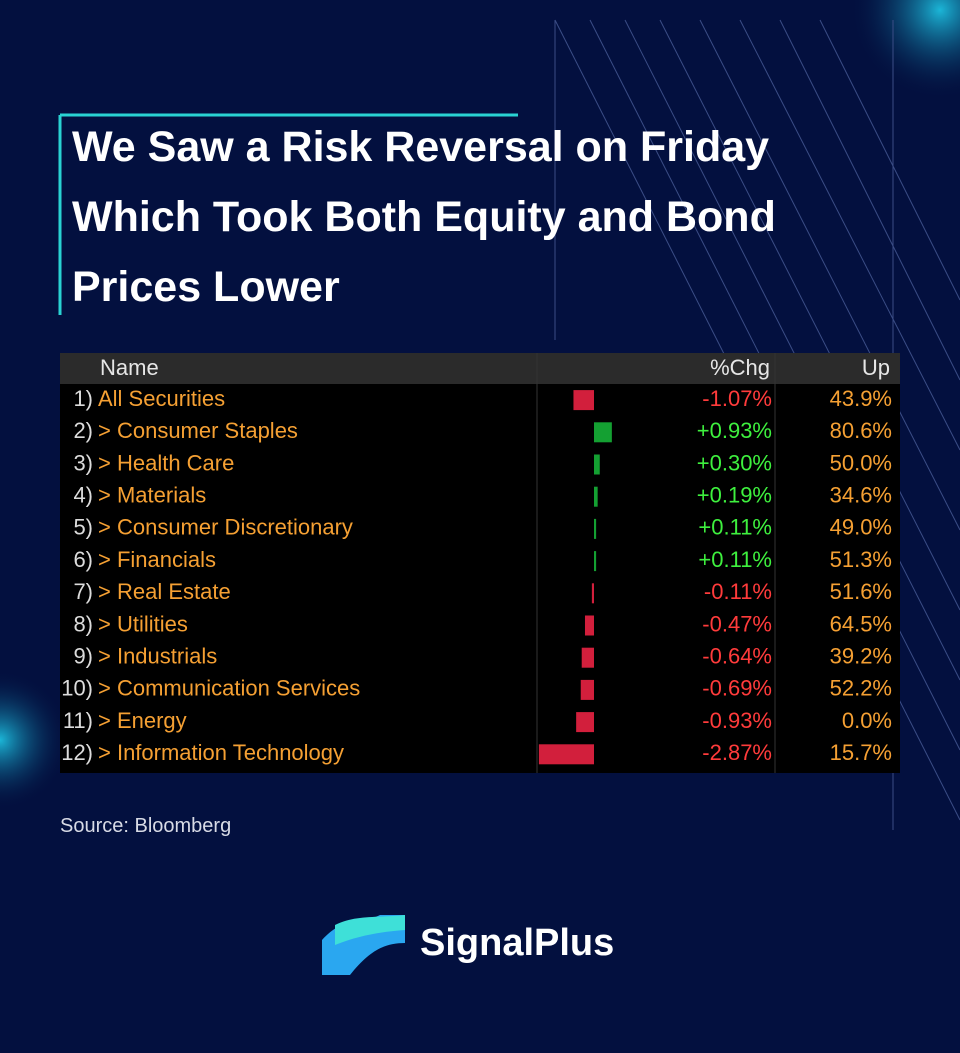 Image resolution: width=960 pixels, height=1053 pixels. What do you see at coordinates (161, 398) in the screenshot?
I see `row-name: All Securities` at bounding box center [161, 398].